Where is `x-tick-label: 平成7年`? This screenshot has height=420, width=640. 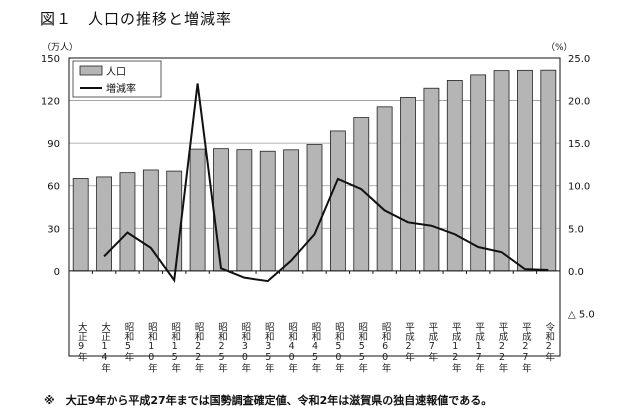
x-tick-label: 平成7年 is located at coordinates (432, 342).